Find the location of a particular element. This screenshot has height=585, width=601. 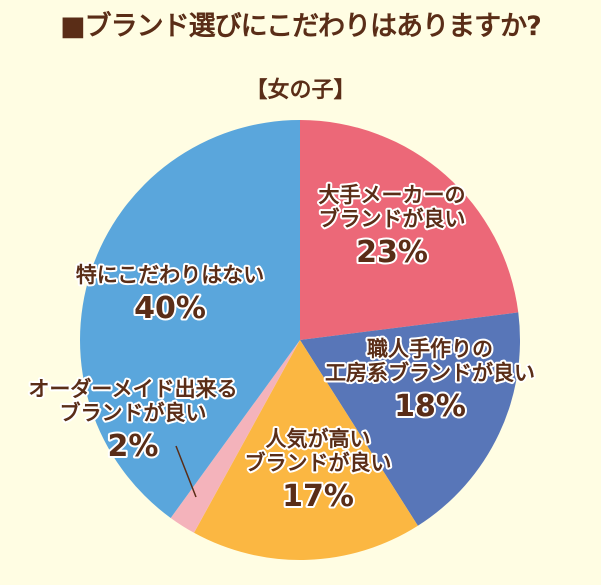

chart-subtitle: 【女の子】 is located at coordinates (300, 90).